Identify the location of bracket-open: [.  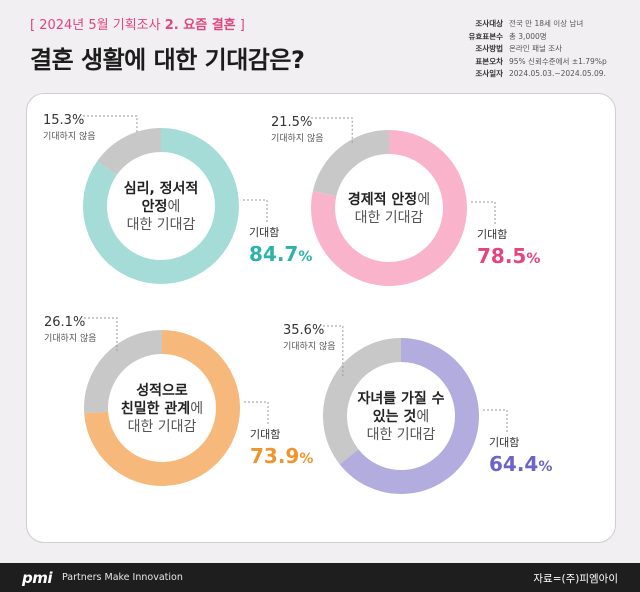
(33, 25).